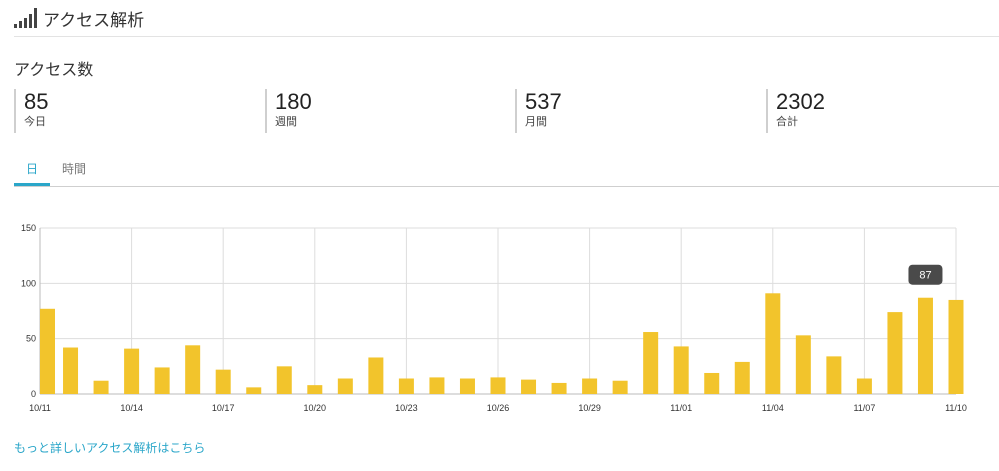 The width and height of the screenshot is (999, 471). I want to click on page-header: アクセス解析, so click(79, 18).